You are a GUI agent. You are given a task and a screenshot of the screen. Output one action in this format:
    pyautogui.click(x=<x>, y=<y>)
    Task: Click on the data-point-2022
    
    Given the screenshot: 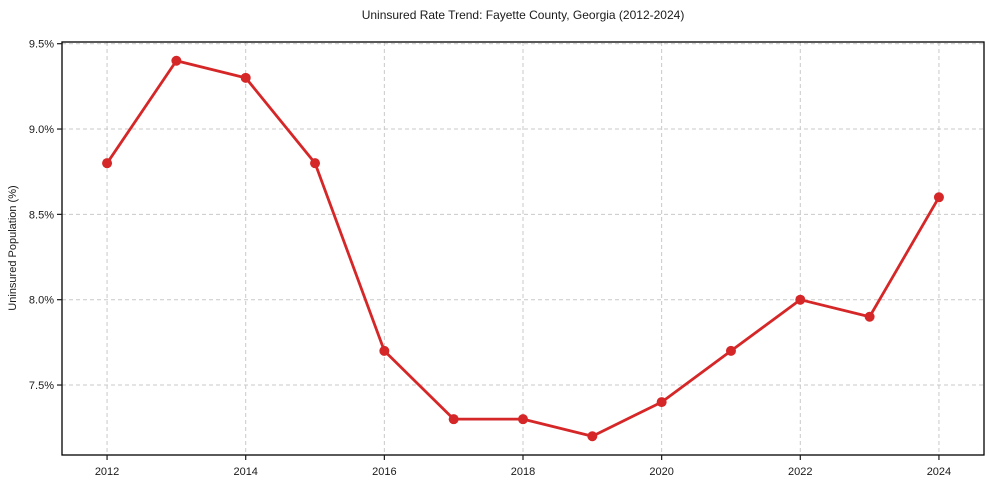 What is the action you would take?
    pyautogui.click(x=800, y=299)
    